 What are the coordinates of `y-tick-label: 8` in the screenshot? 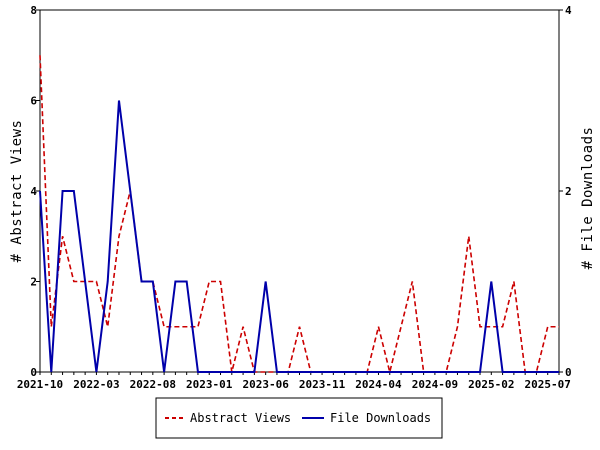 It's located at (33, 10).